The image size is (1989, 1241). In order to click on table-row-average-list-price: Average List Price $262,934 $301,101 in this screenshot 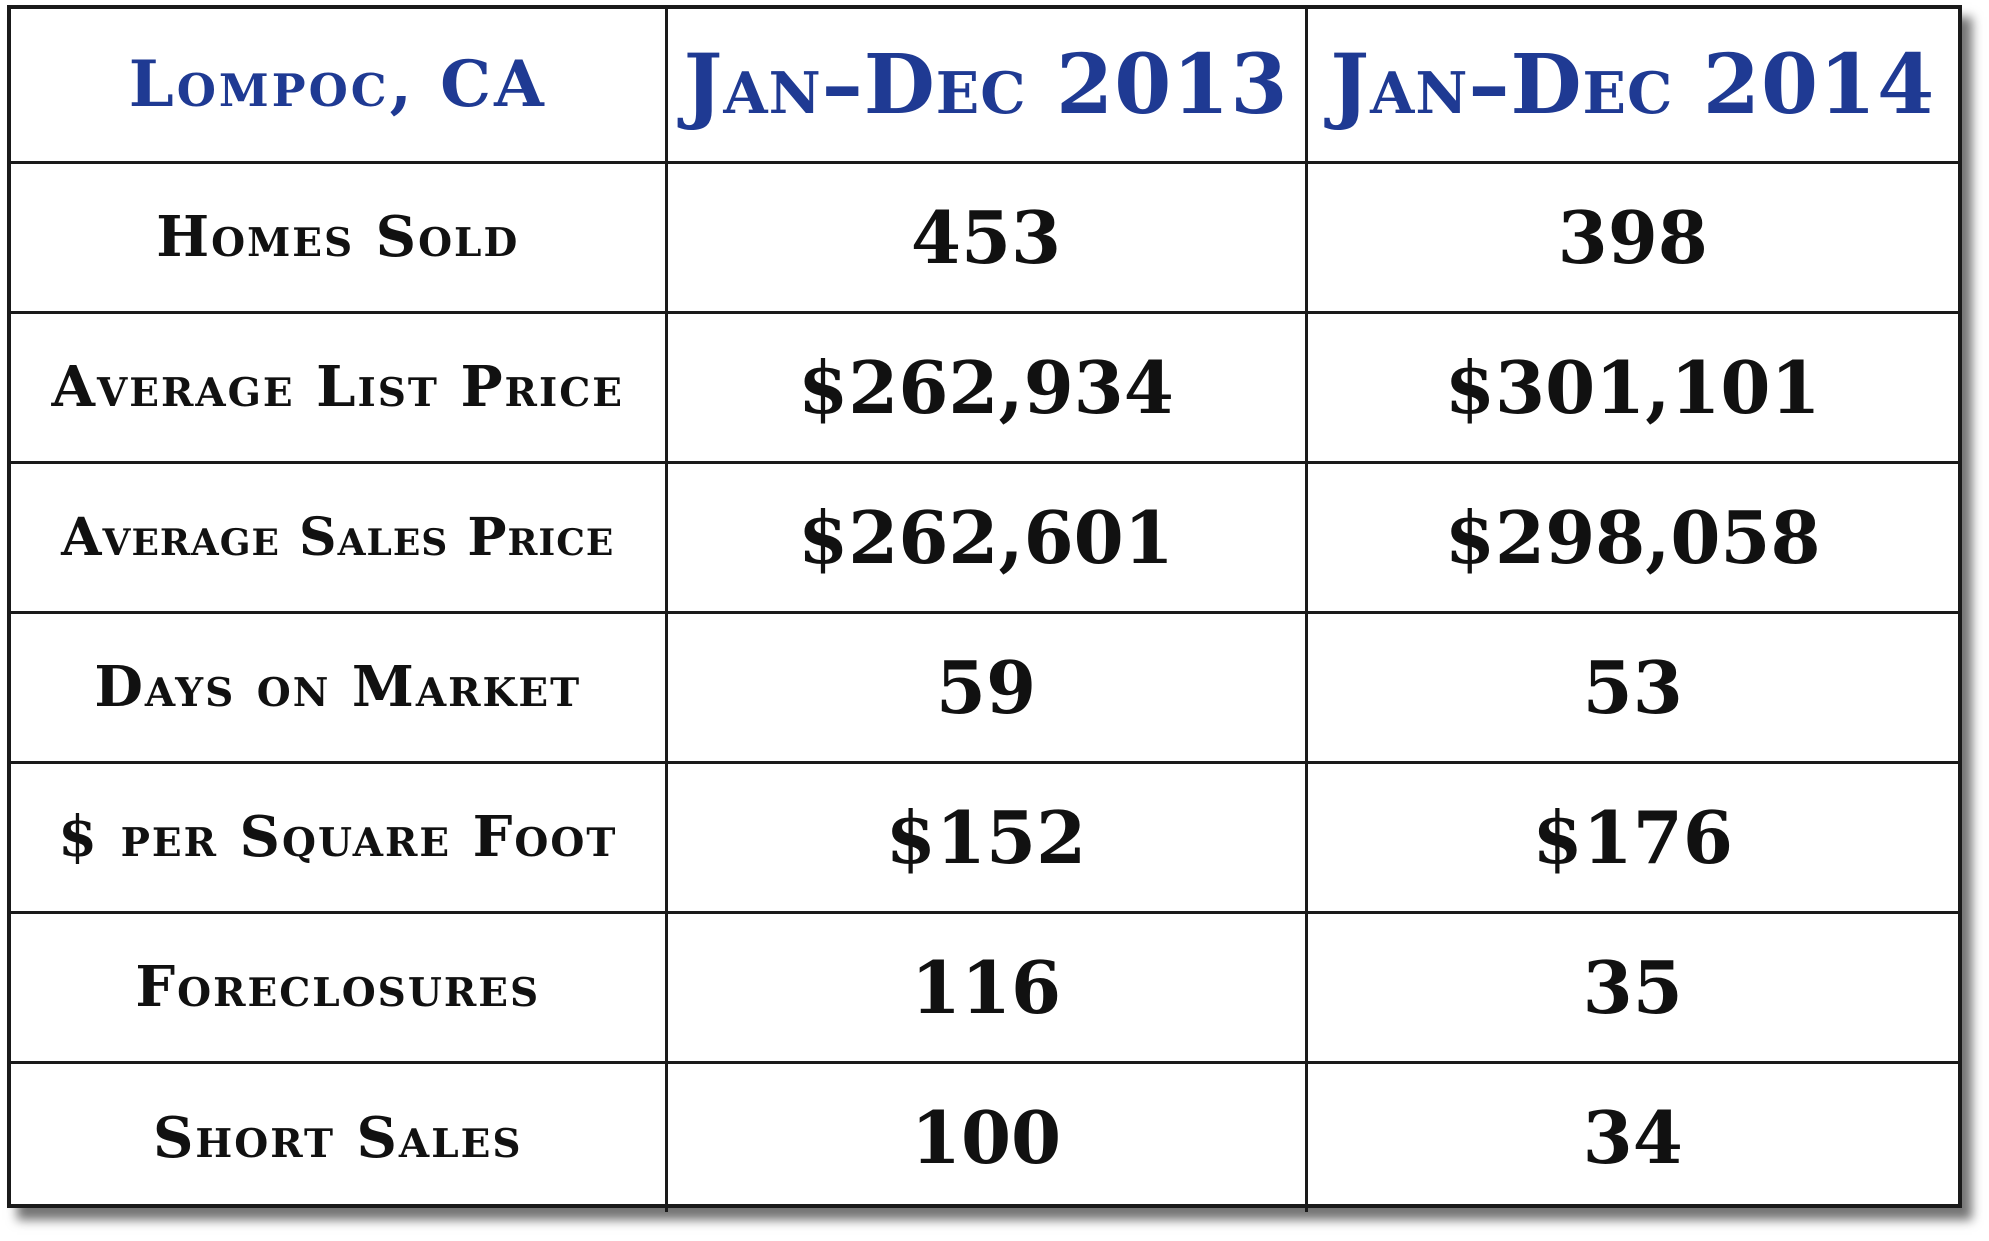, I will do `click(984, 387)`.